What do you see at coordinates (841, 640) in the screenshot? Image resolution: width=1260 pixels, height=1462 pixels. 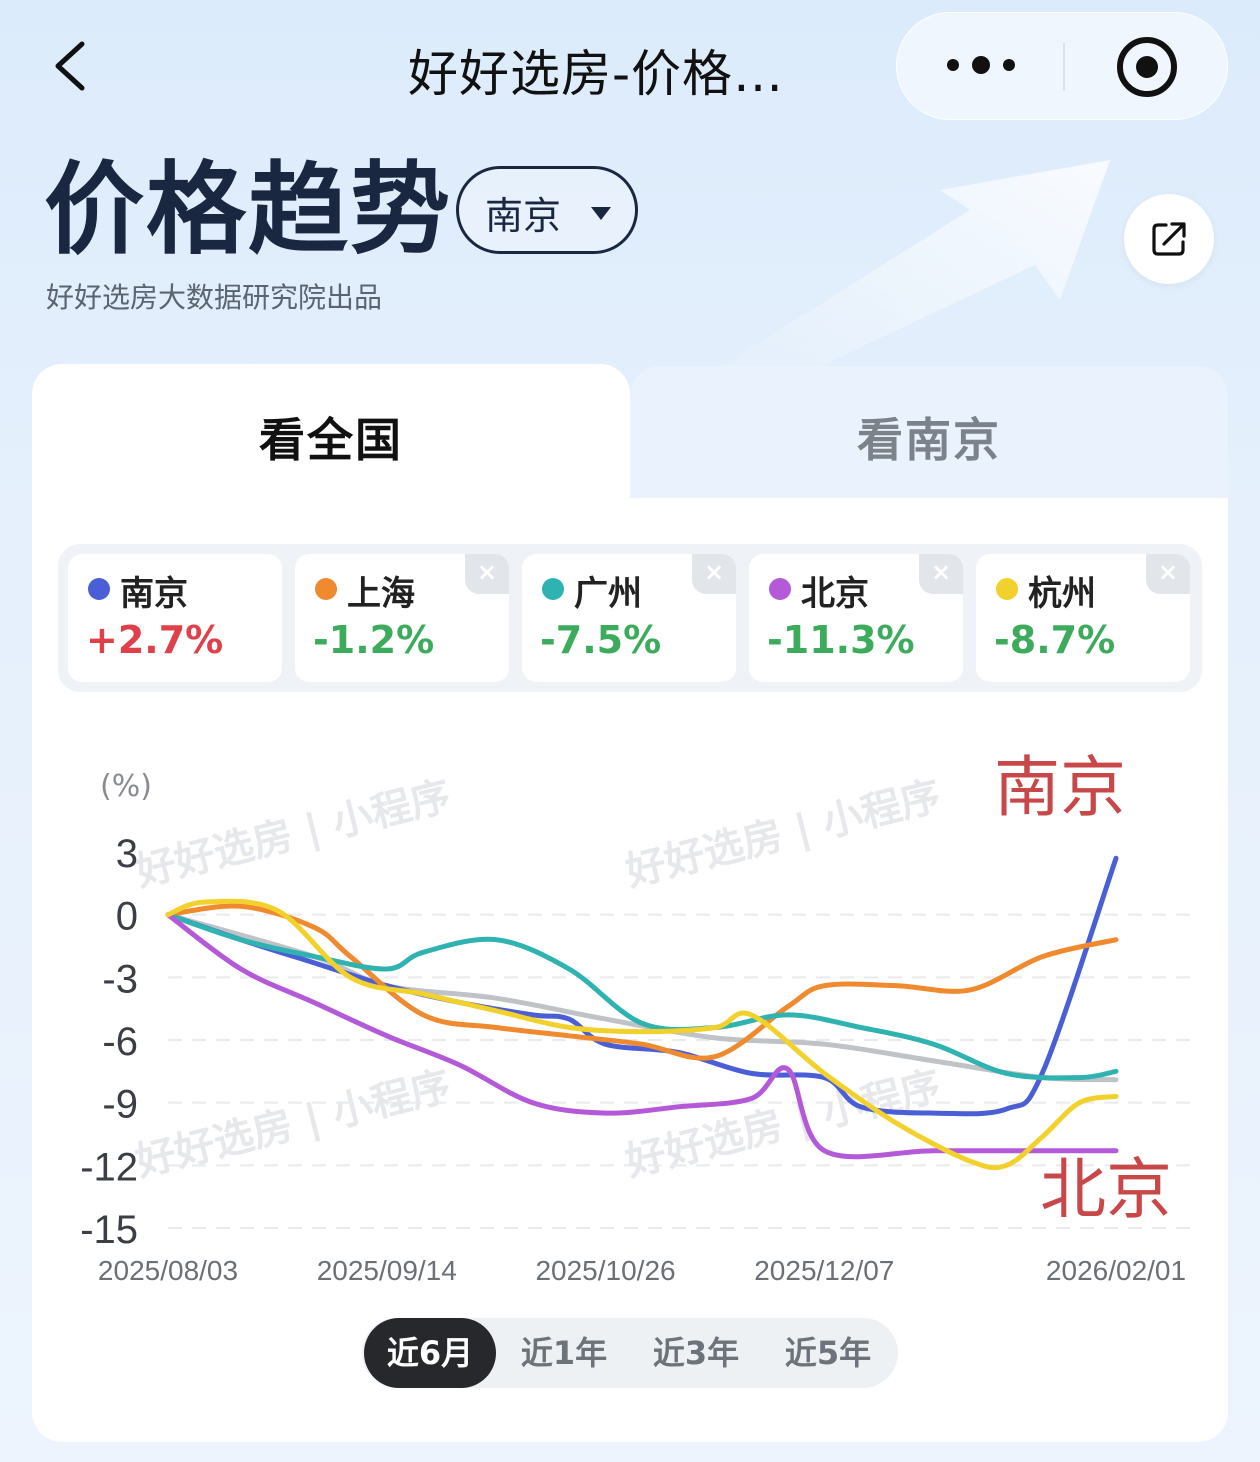 I see `legend-change-value: -11.3%` at bounding box center [841, 640].